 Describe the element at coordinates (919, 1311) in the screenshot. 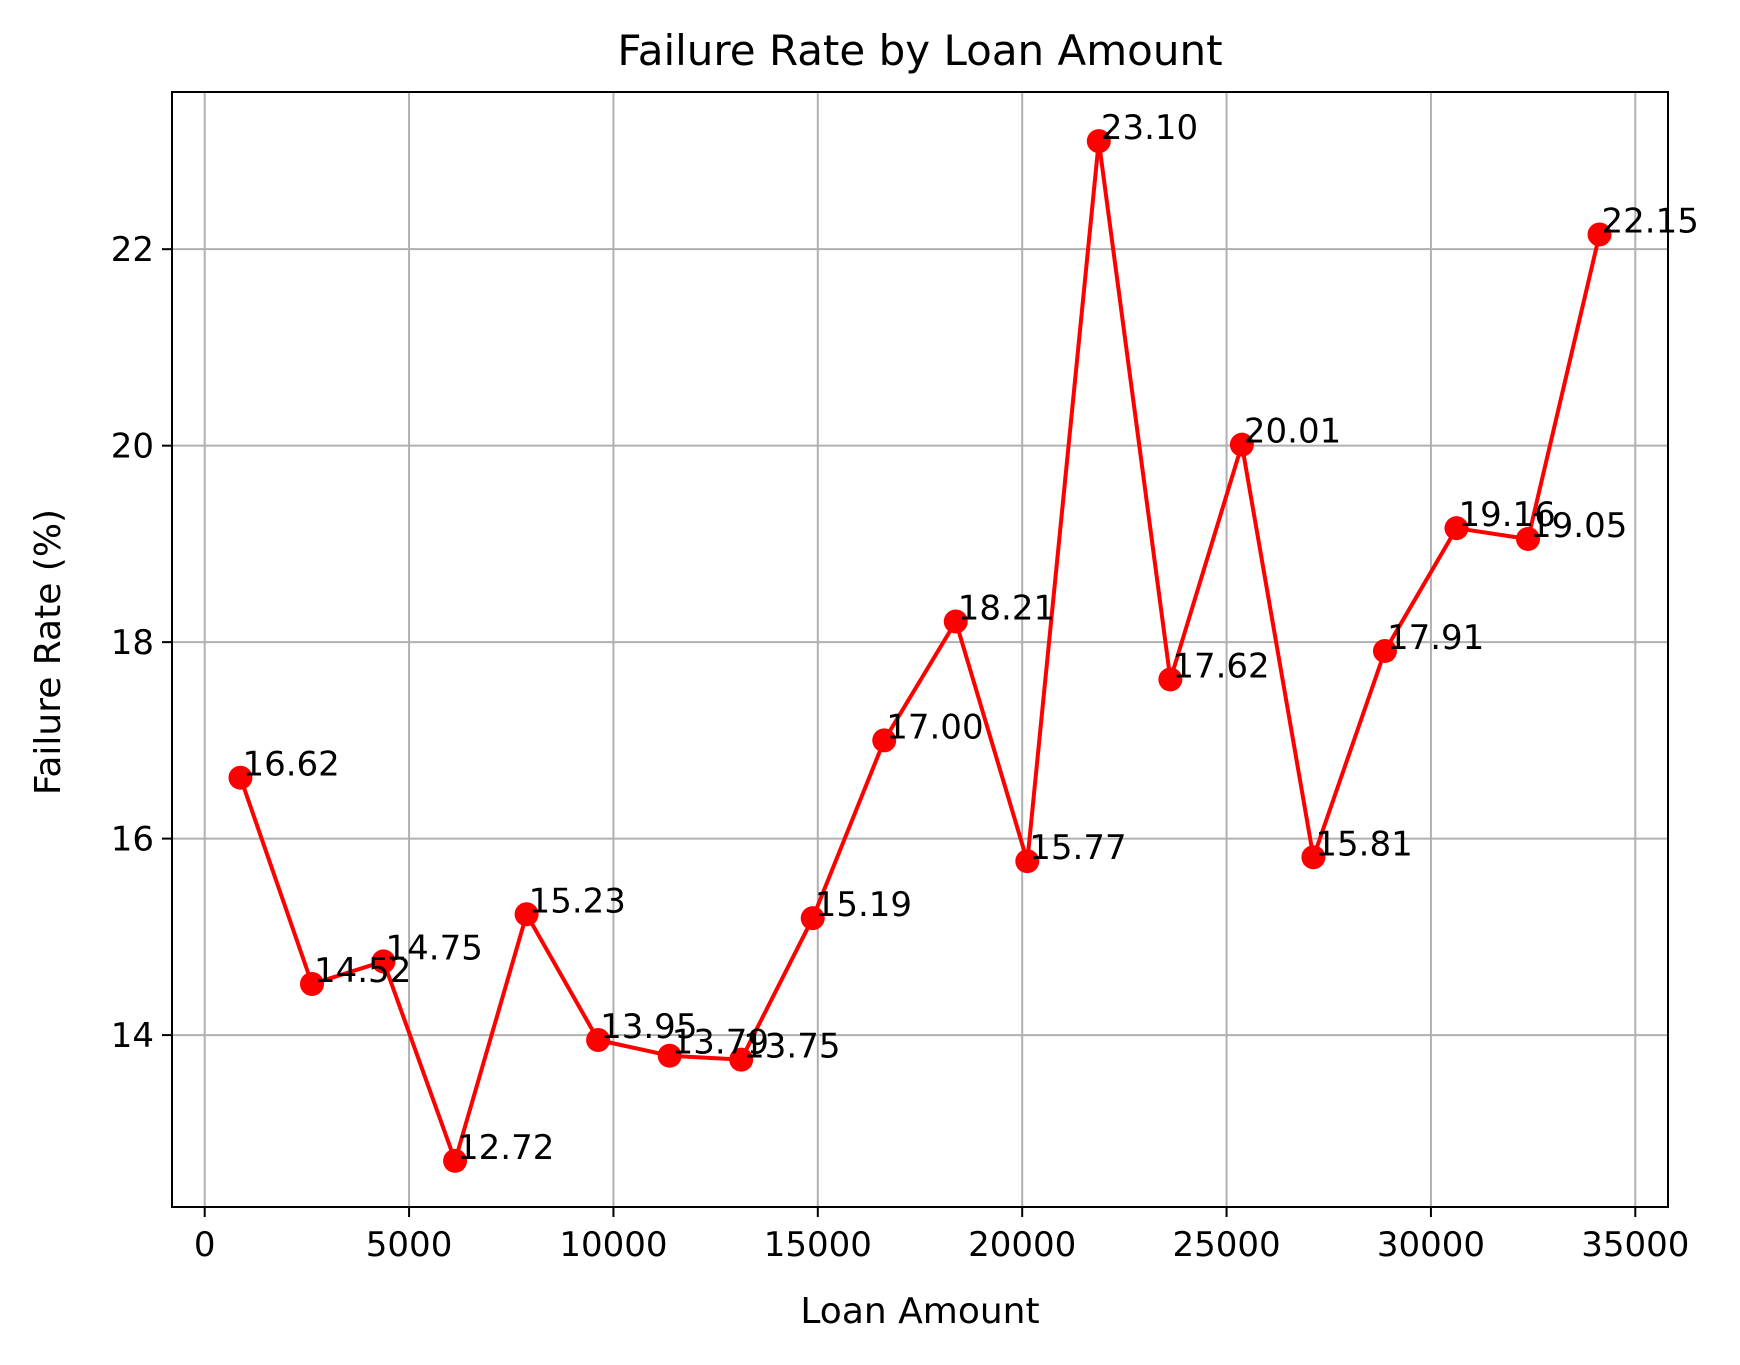

I see `x-axis-title: Loan Amount` at that location.